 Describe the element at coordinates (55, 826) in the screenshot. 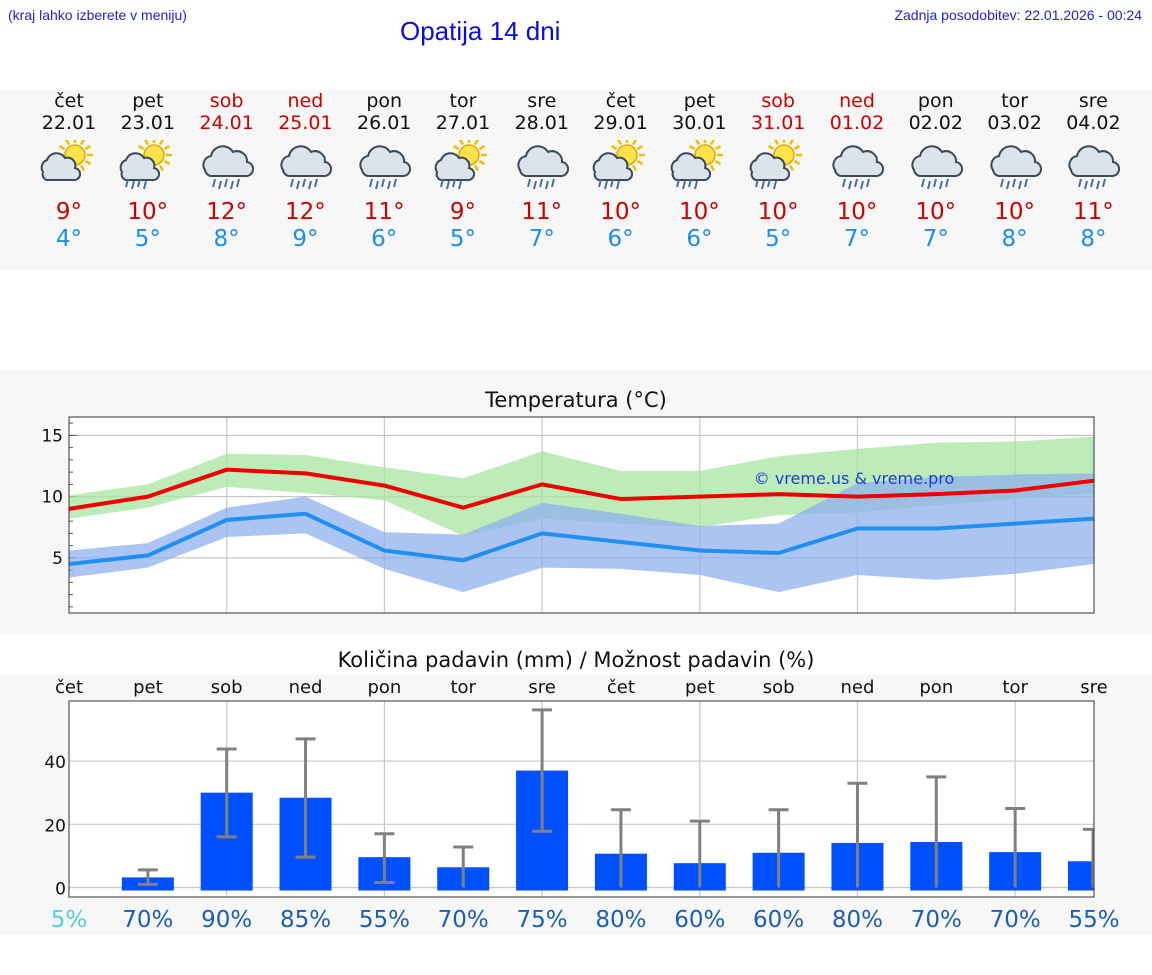

I see `y-tick-label: 20` at that location.